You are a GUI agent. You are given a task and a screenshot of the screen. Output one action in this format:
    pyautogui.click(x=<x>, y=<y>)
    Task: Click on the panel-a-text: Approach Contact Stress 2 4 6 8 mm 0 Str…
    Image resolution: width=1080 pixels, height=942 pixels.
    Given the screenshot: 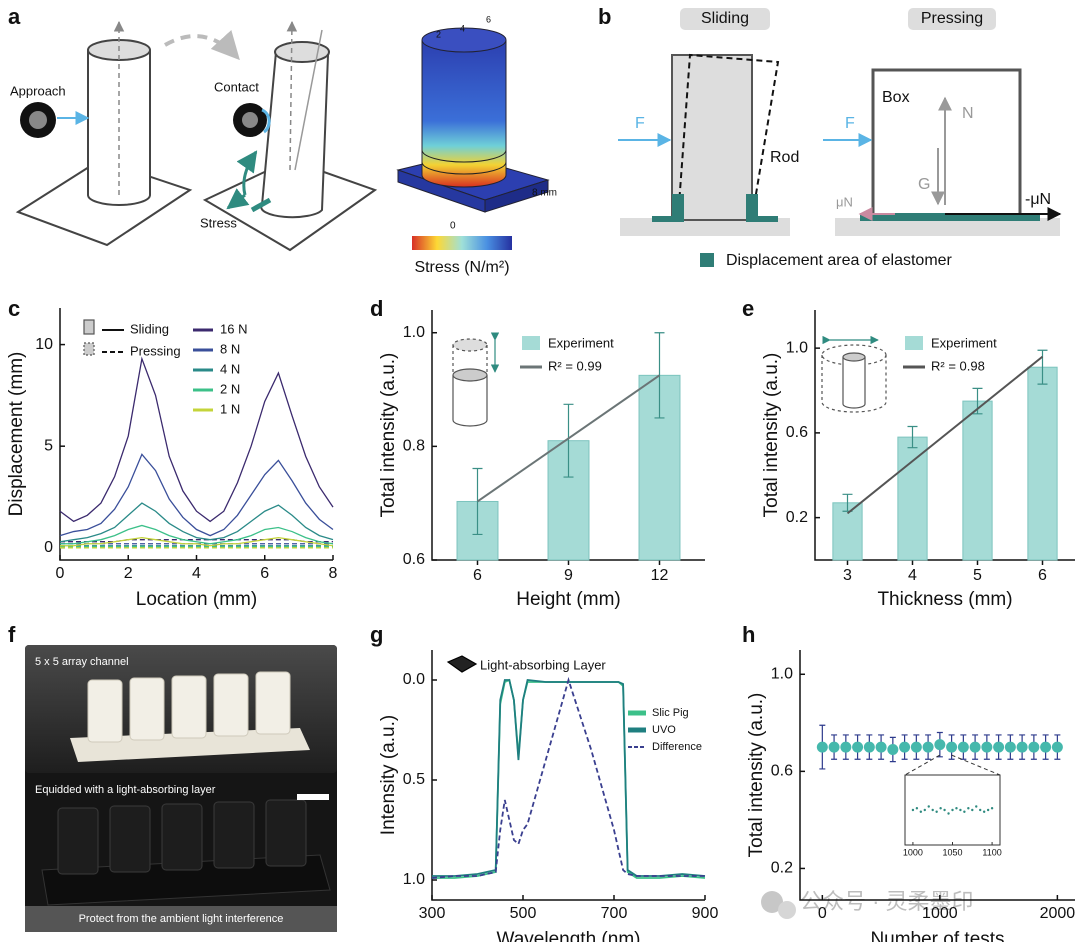 What is the action you would take?
    pyautogui.click(x=283, y=145)
    